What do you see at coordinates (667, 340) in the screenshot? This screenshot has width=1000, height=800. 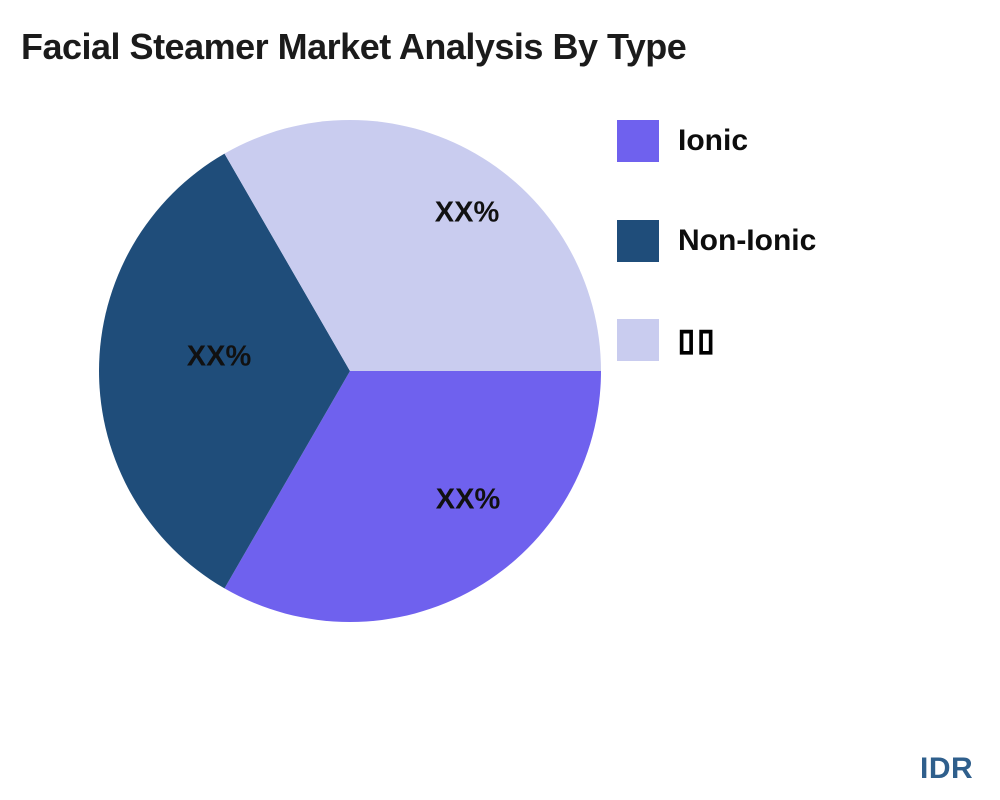 I see `legend-item-third: ▯▯` at bounding box center [667, 340].